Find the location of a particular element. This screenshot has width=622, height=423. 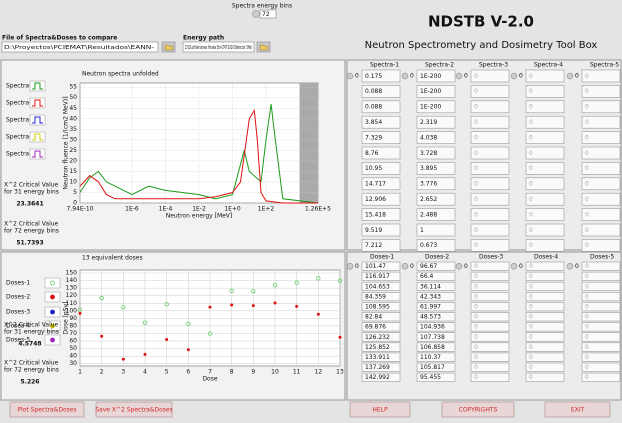

bins-spinner is located at coordinates (256, 14).